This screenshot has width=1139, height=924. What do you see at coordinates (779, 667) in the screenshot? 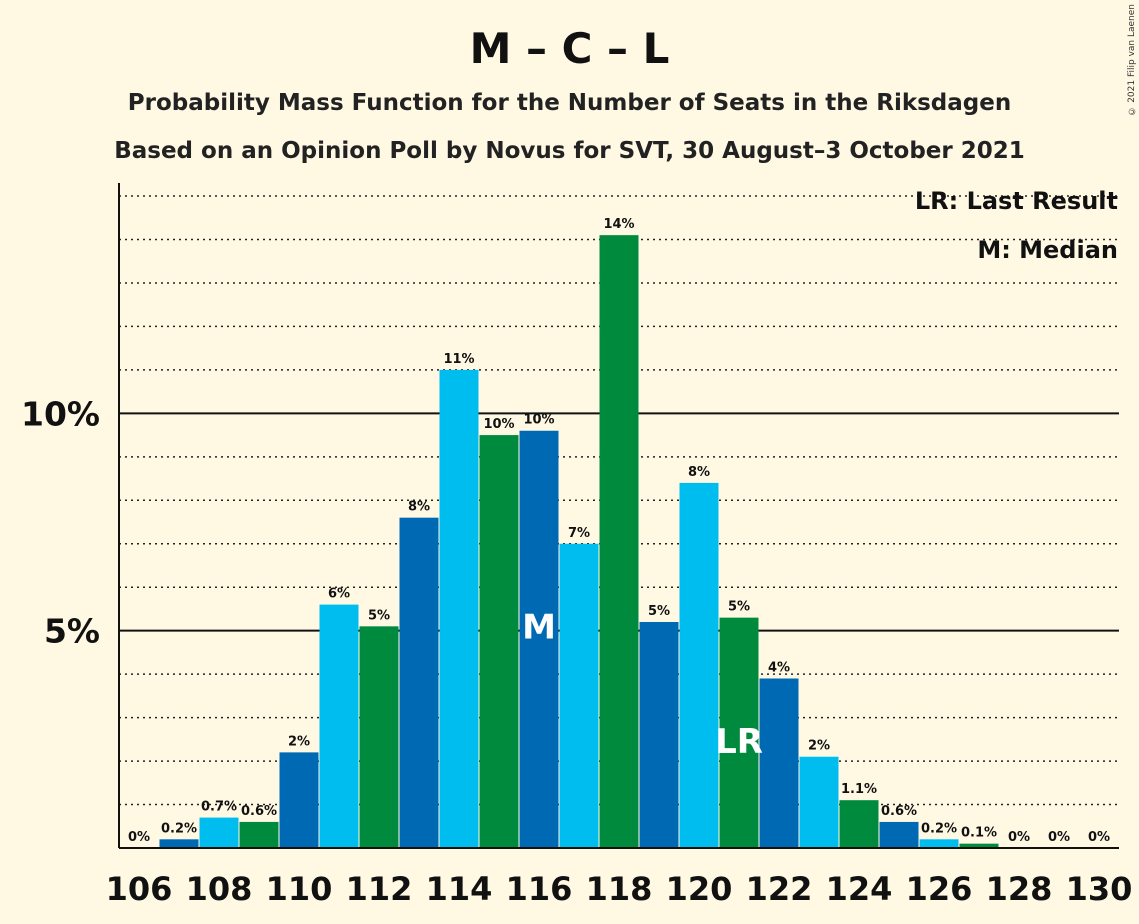
I see `value-label-122: 4%` at bounding box center [779, 667].